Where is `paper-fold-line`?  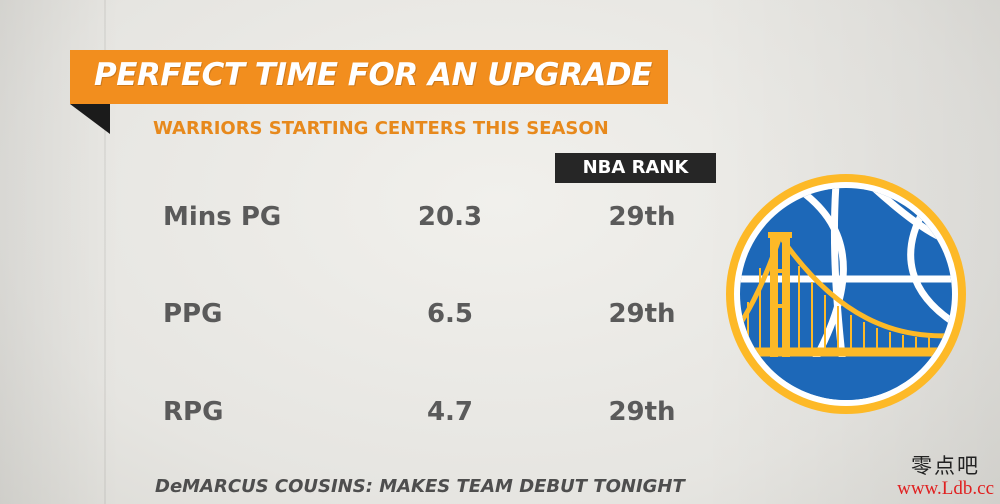
paper-fold-line is located at coordinates (105, 252).